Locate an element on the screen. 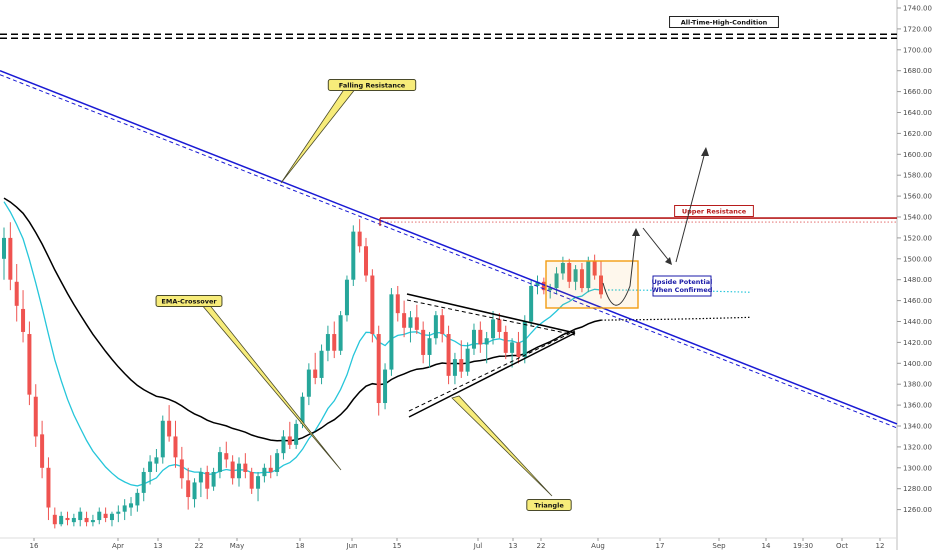 The image size is (932, 555). y-tick-label: 1400.000 is located at coordinates (917, 364).